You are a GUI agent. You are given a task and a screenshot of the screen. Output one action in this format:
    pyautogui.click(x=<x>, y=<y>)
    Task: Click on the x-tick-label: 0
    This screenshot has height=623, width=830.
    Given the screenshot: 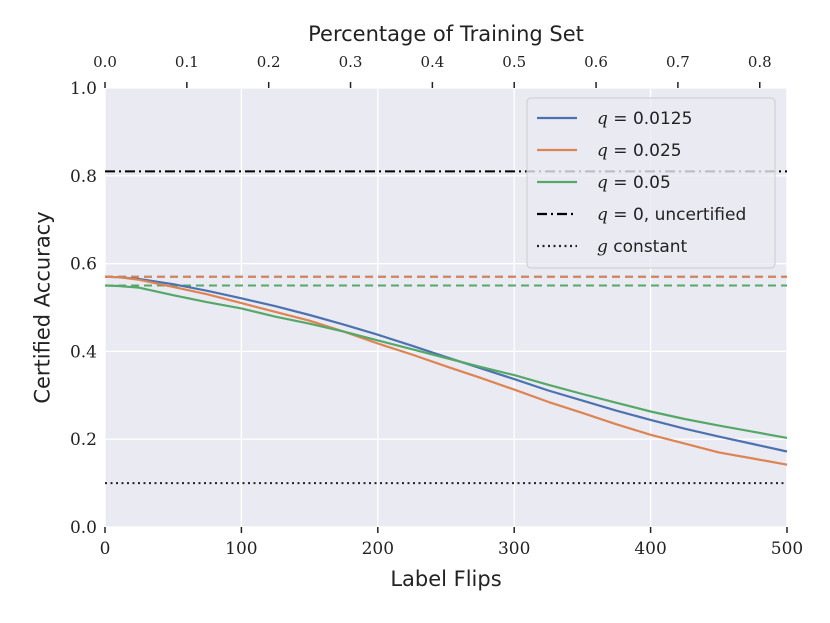 What is the action you would take?
    pyautogui.click(x=105, y=549)
    